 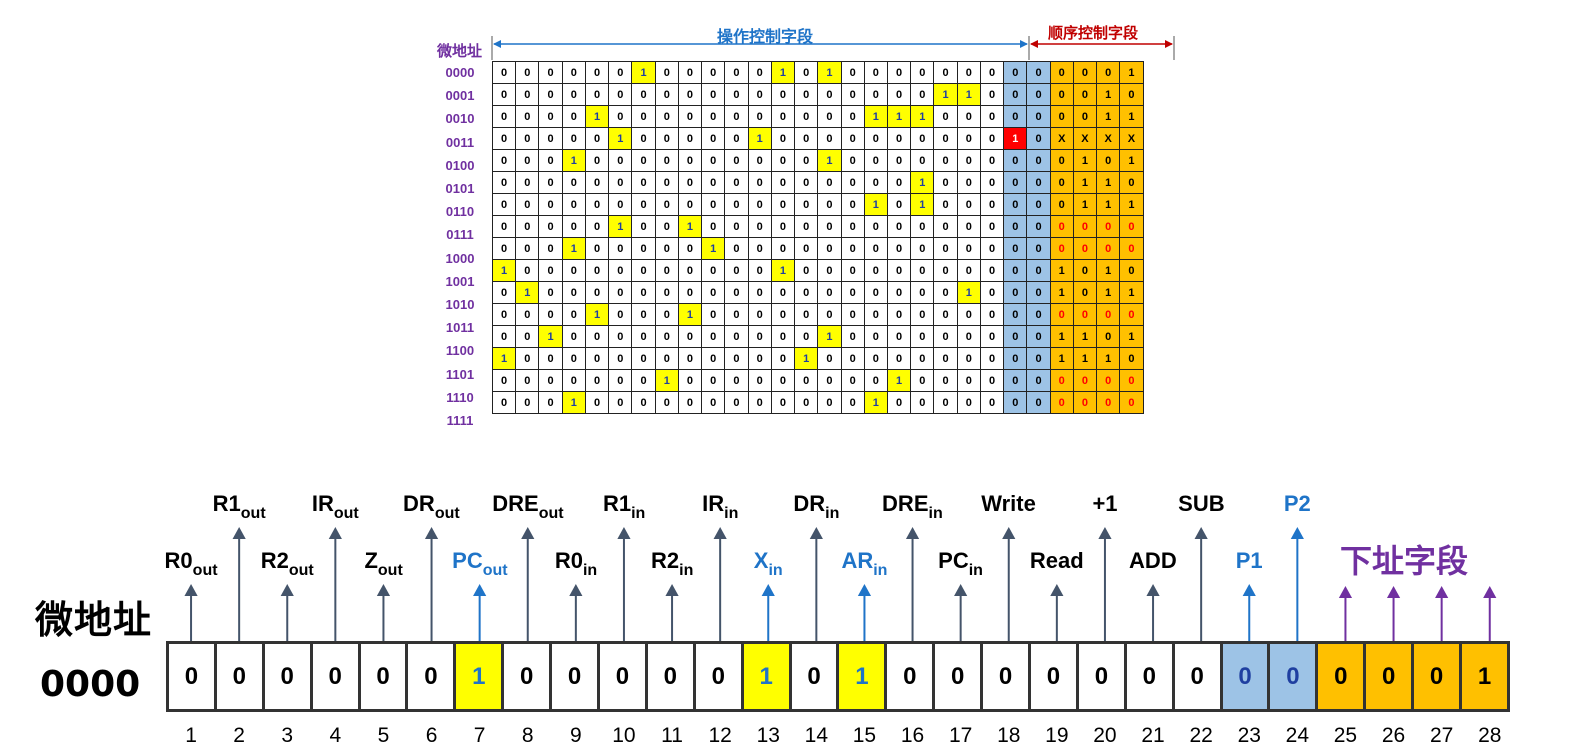 I want to click on bit-number: 8, so click(x=527, y=735).